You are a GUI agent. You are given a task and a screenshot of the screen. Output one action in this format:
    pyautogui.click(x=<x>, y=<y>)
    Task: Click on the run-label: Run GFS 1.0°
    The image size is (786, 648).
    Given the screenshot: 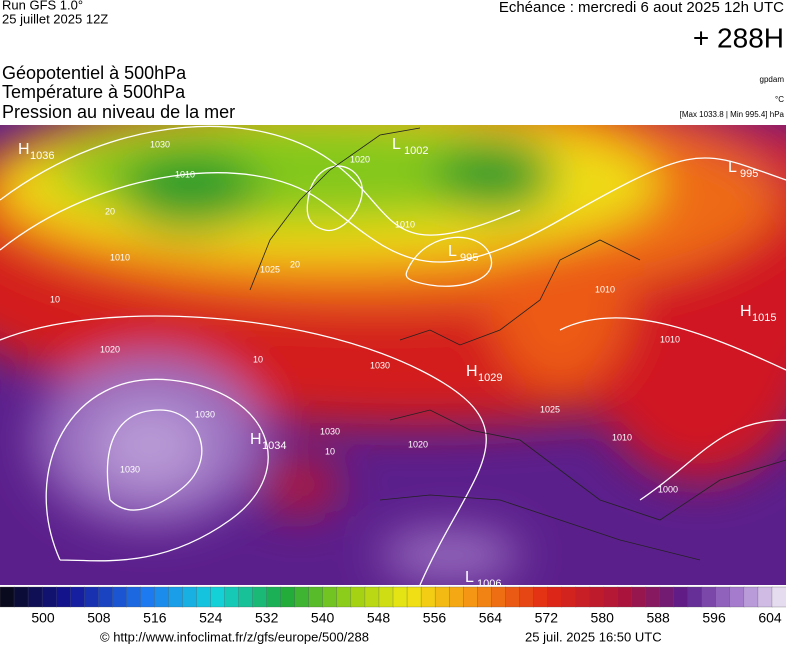 What is the action you would take?
    pyautogui.click(x=42, y=6)
    